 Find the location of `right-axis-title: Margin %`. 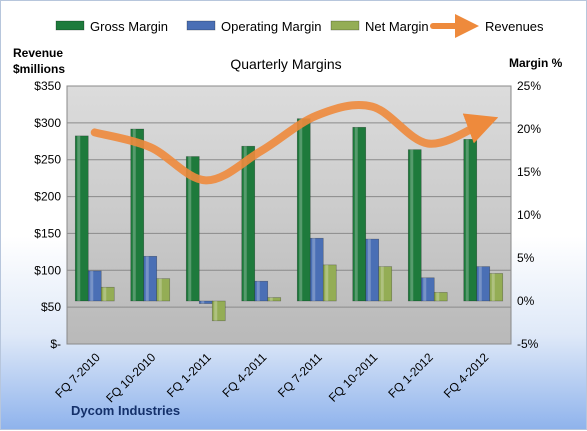

right-axis-title: Margin % is located at coordinates (536, 63).